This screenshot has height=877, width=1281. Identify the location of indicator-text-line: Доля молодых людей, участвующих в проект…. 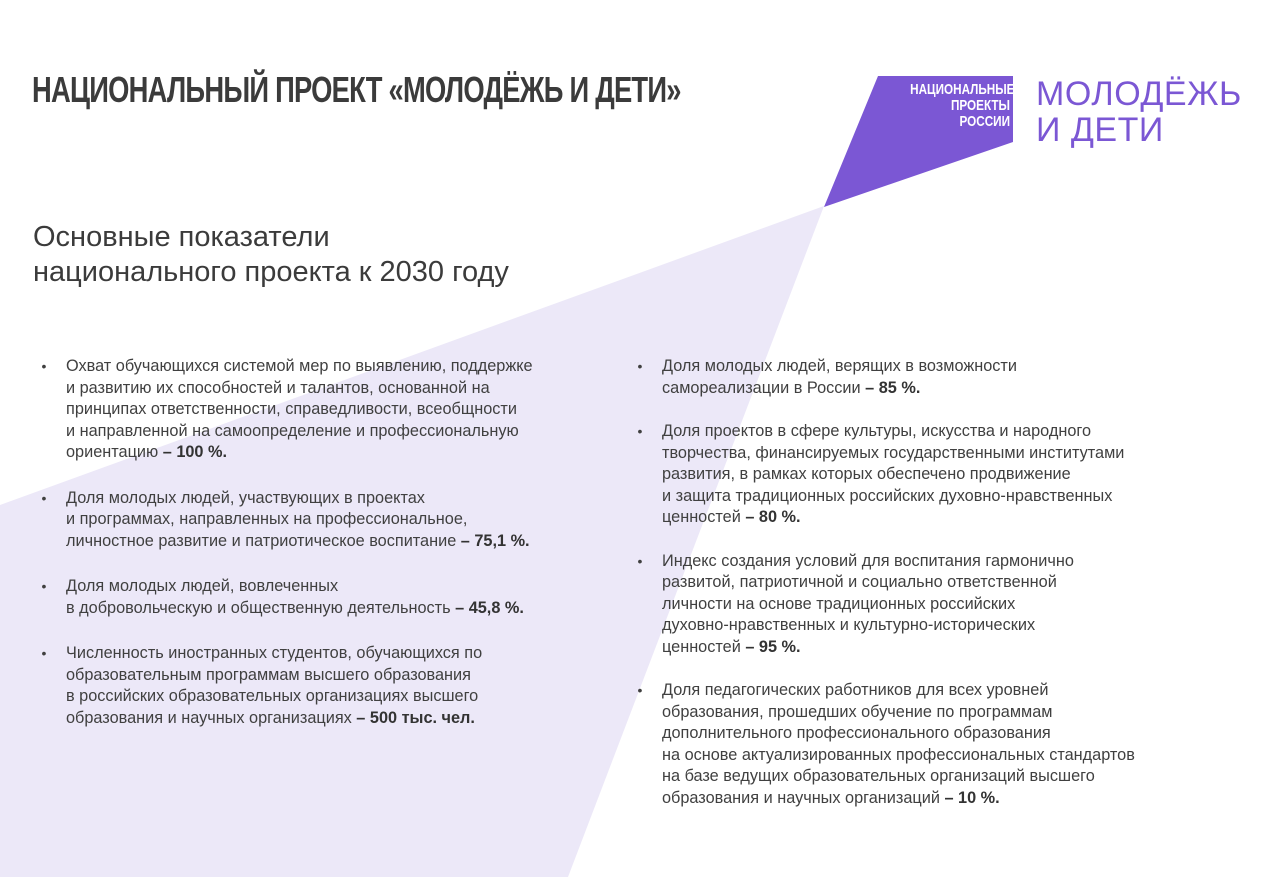
(245, 497).